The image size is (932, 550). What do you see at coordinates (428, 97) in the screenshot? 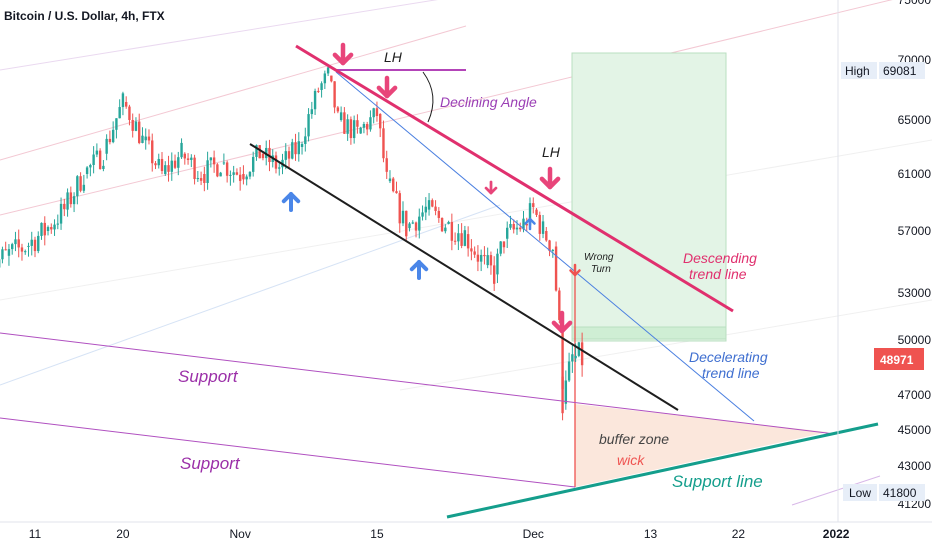
I see `declining-angle-arc` at bounding box center [428, 97].